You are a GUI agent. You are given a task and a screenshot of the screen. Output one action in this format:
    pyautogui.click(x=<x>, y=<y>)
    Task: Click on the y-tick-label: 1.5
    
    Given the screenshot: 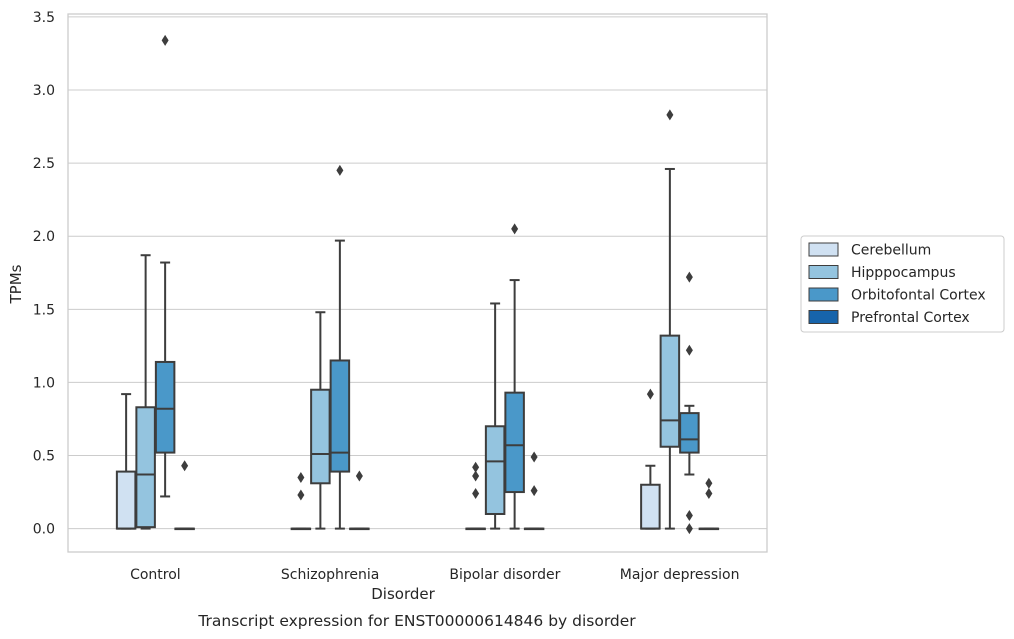 What is the action you would take?
    pyautogui.click(x=44, y=310)
    